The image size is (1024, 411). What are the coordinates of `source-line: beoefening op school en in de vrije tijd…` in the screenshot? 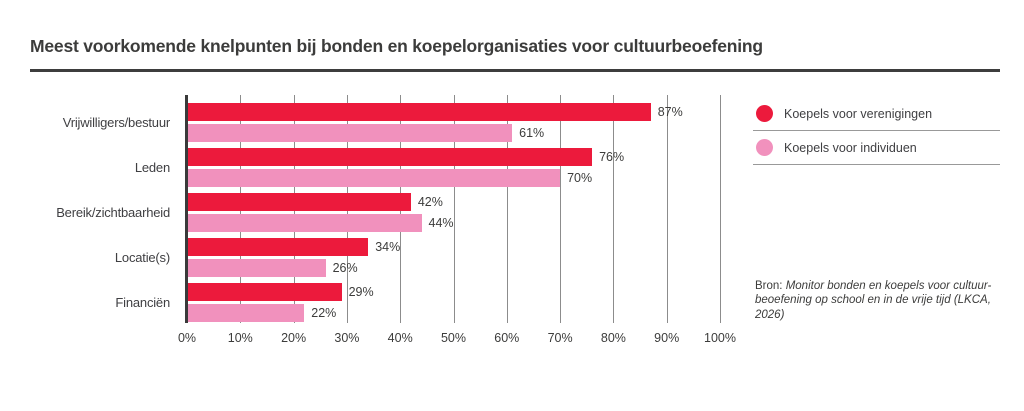 It's located at (873, 300).